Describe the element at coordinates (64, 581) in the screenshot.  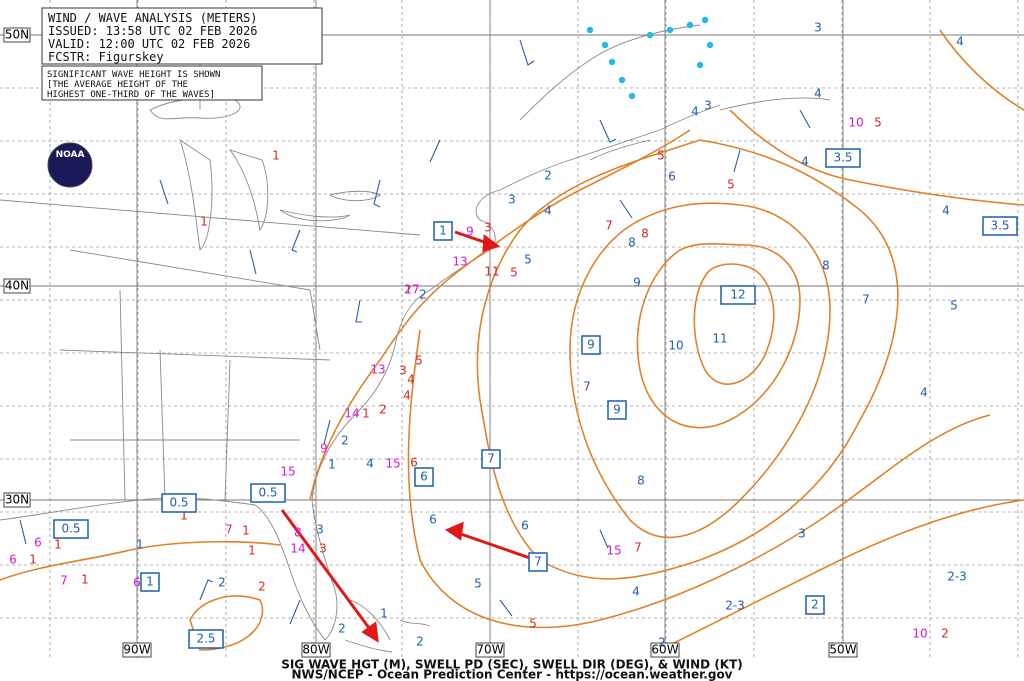
I see `wind-label: 7` at that location.